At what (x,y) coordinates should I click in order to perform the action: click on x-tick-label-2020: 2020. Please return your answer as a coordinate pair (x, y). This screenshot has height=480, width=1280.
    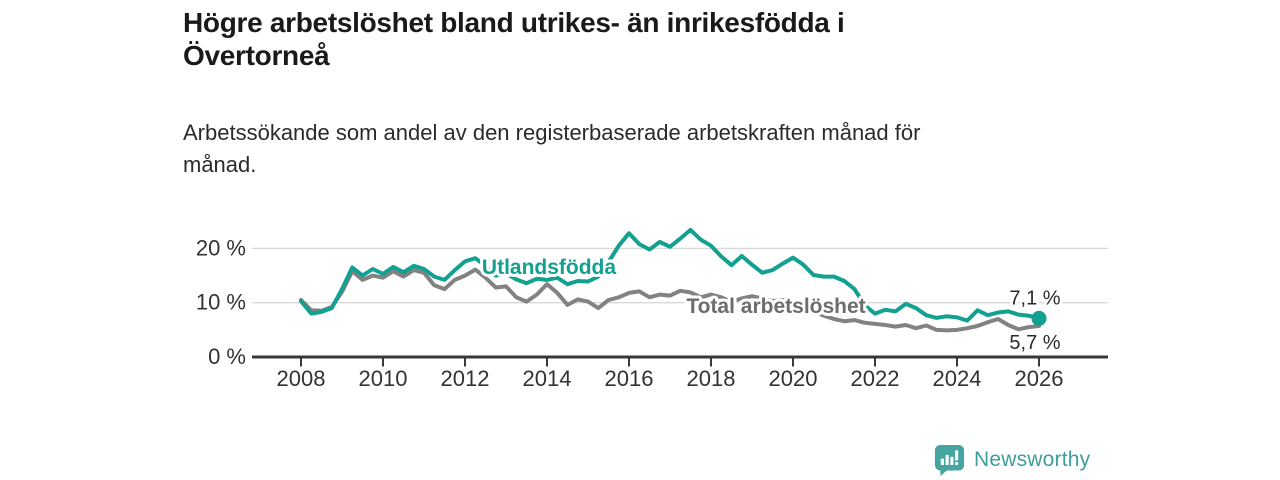
    Looking at the image, I should click on (793, 378).